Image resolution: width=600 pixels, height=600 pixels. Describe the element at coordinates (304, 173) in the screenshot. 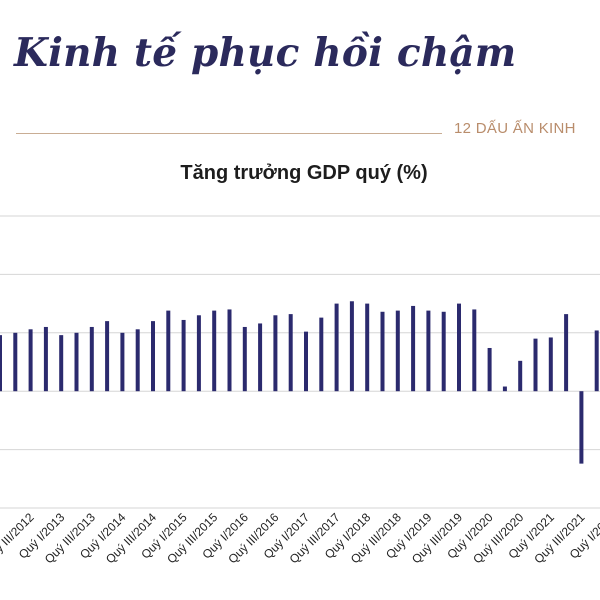

I see `chart-title: Tăng trưởng GDP quý (%)` at that location.